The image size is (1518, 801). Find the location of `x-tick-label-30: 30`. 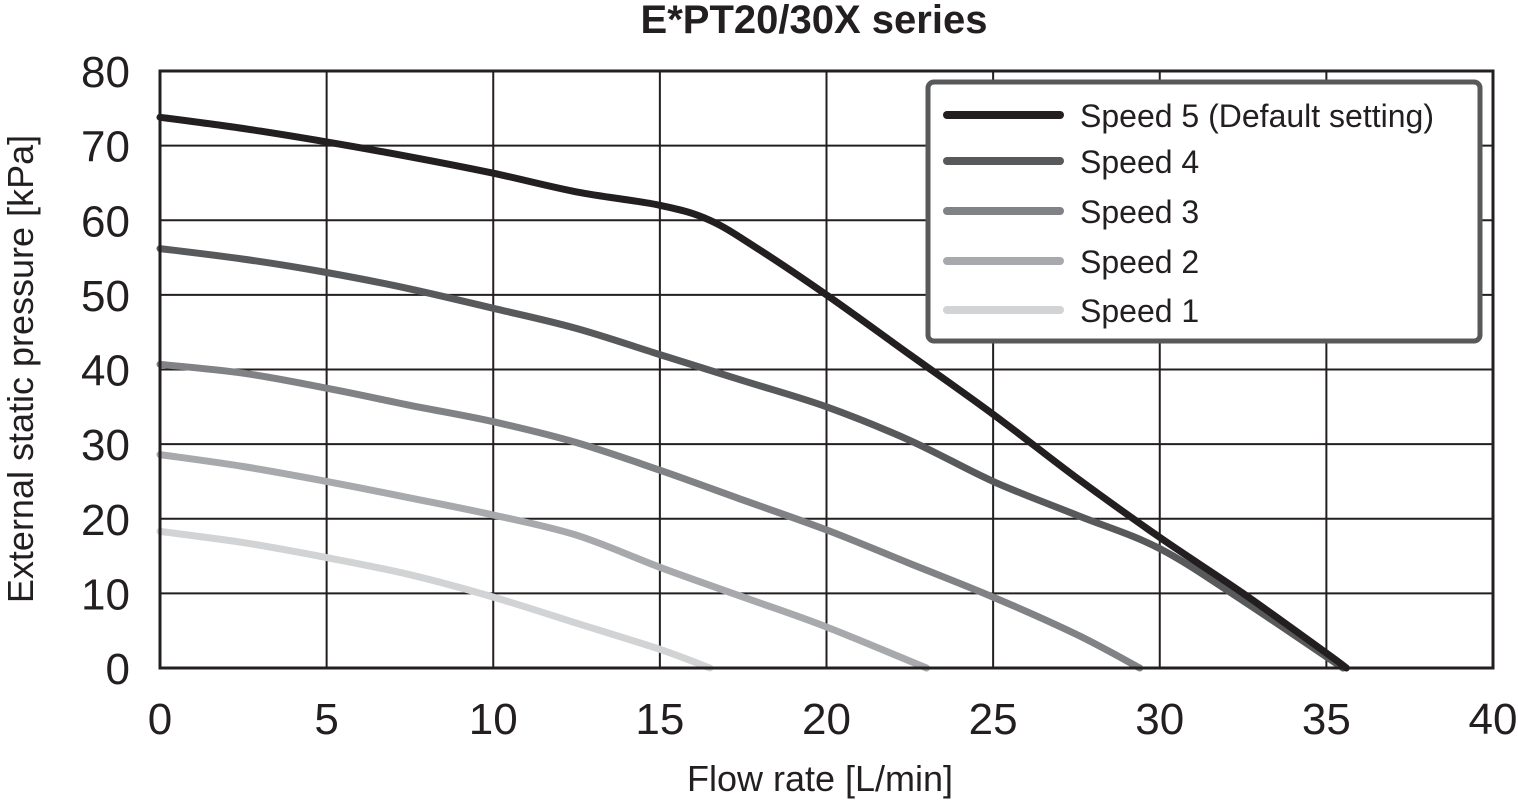

x-tick-label-30: 30 is located at coordinates (1159, 719).